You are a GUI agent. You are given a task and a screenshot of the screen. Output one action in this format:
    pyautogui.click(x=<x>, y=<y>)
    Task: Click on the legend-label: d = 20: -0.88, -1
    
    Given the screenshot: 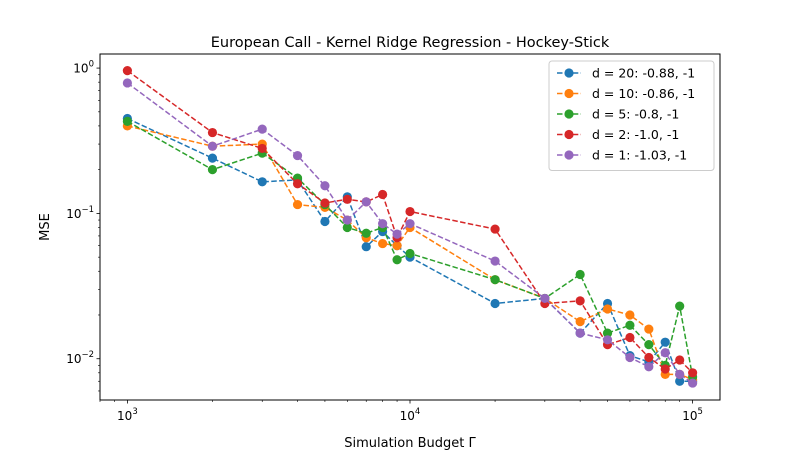 What is the action you would take?
    pyautogui.click(x=643, y=73)
    